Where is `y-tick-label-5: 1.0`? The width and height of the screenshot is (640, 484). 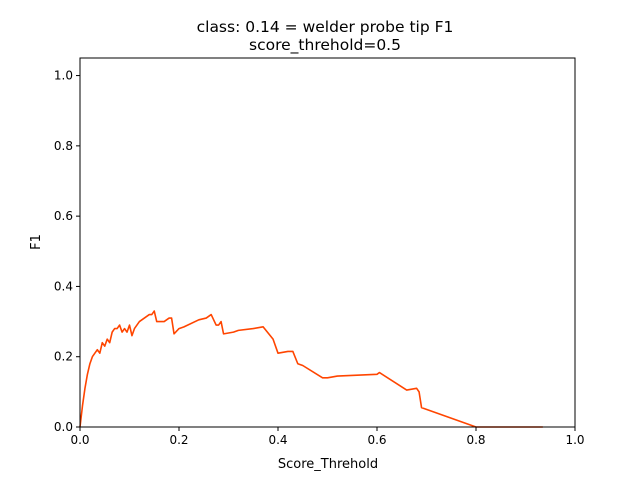 y-tick-label-5: 1.0 is located at coordinates (63, 76).